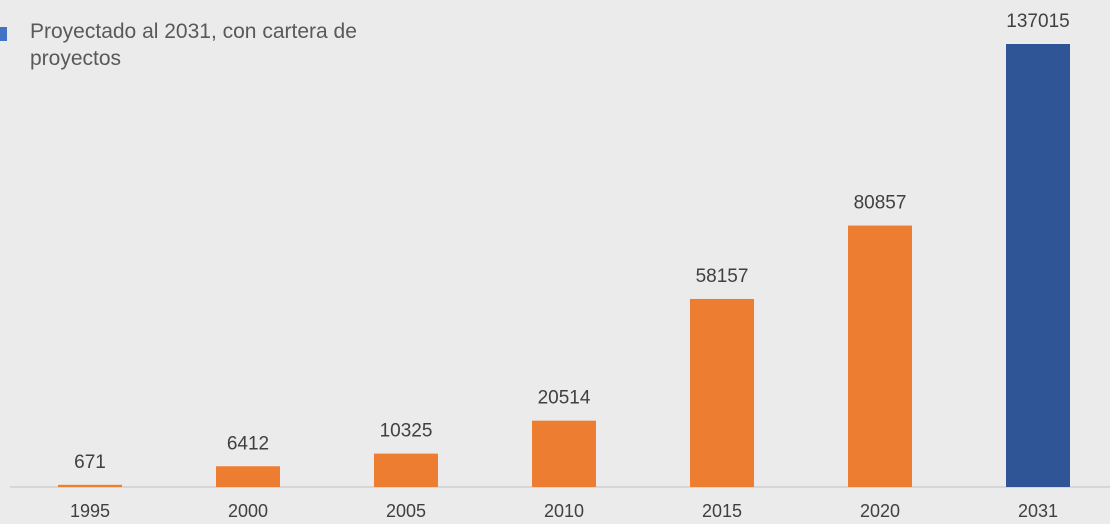 This screenshot has height=524, width=1110. I want to click on value-label: 6412, so click(248, 443).